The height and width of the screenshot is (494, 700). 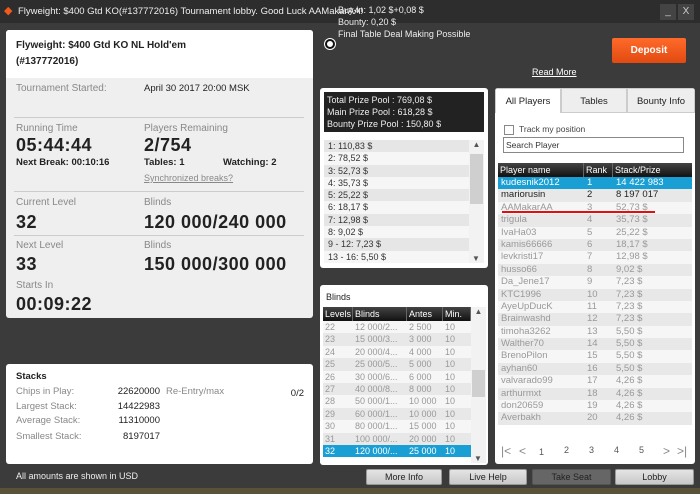 I want to click on player-name-cell: kamis66666, so click(x=527, y=244).